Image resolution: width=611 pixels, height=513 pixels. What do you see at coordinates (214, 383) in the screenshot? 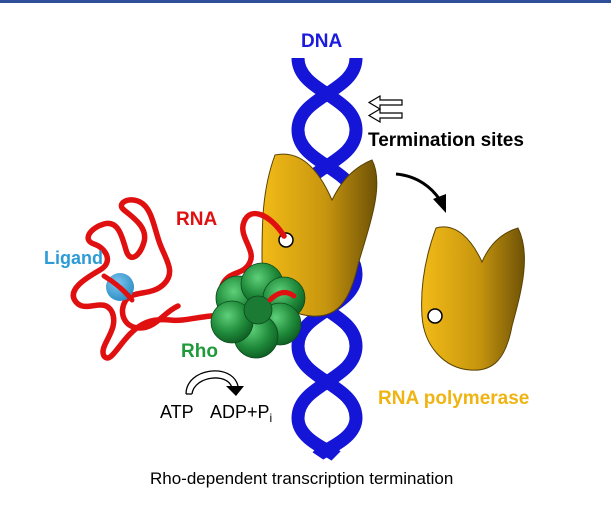
I see `circular-arrow-icon` at bounding box center [214, 383].